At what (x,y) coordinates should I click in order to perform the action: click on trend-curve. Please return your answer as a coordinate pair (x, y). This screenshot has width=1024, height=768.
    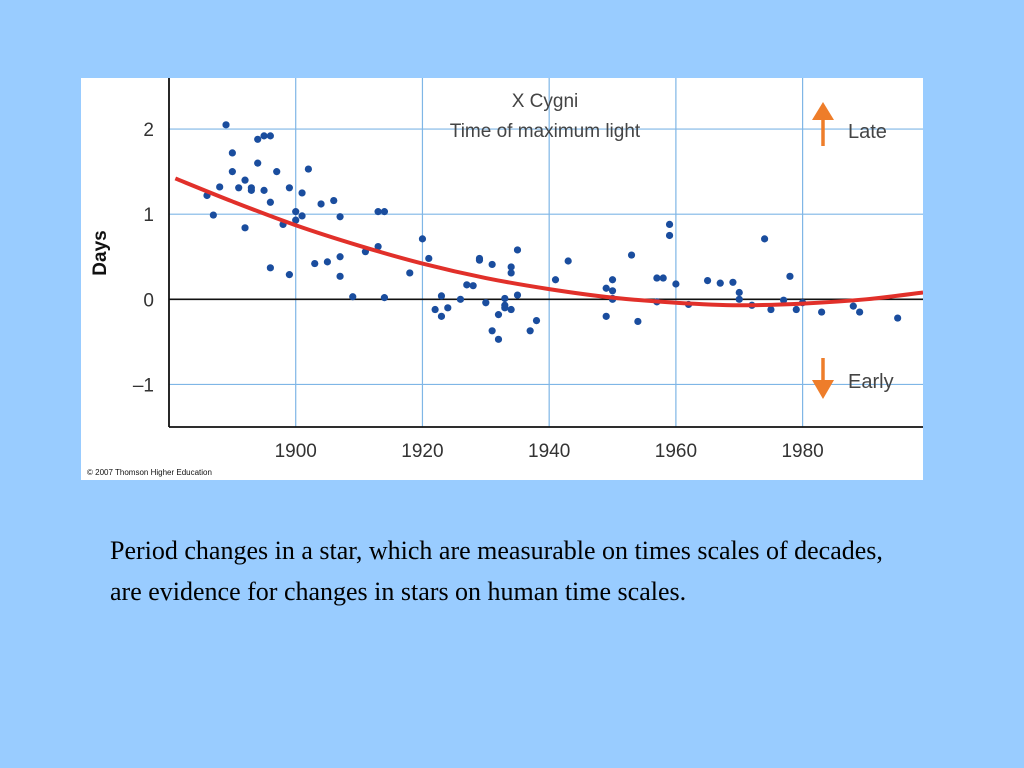
    Looking at the image, I should click on (548, 242).